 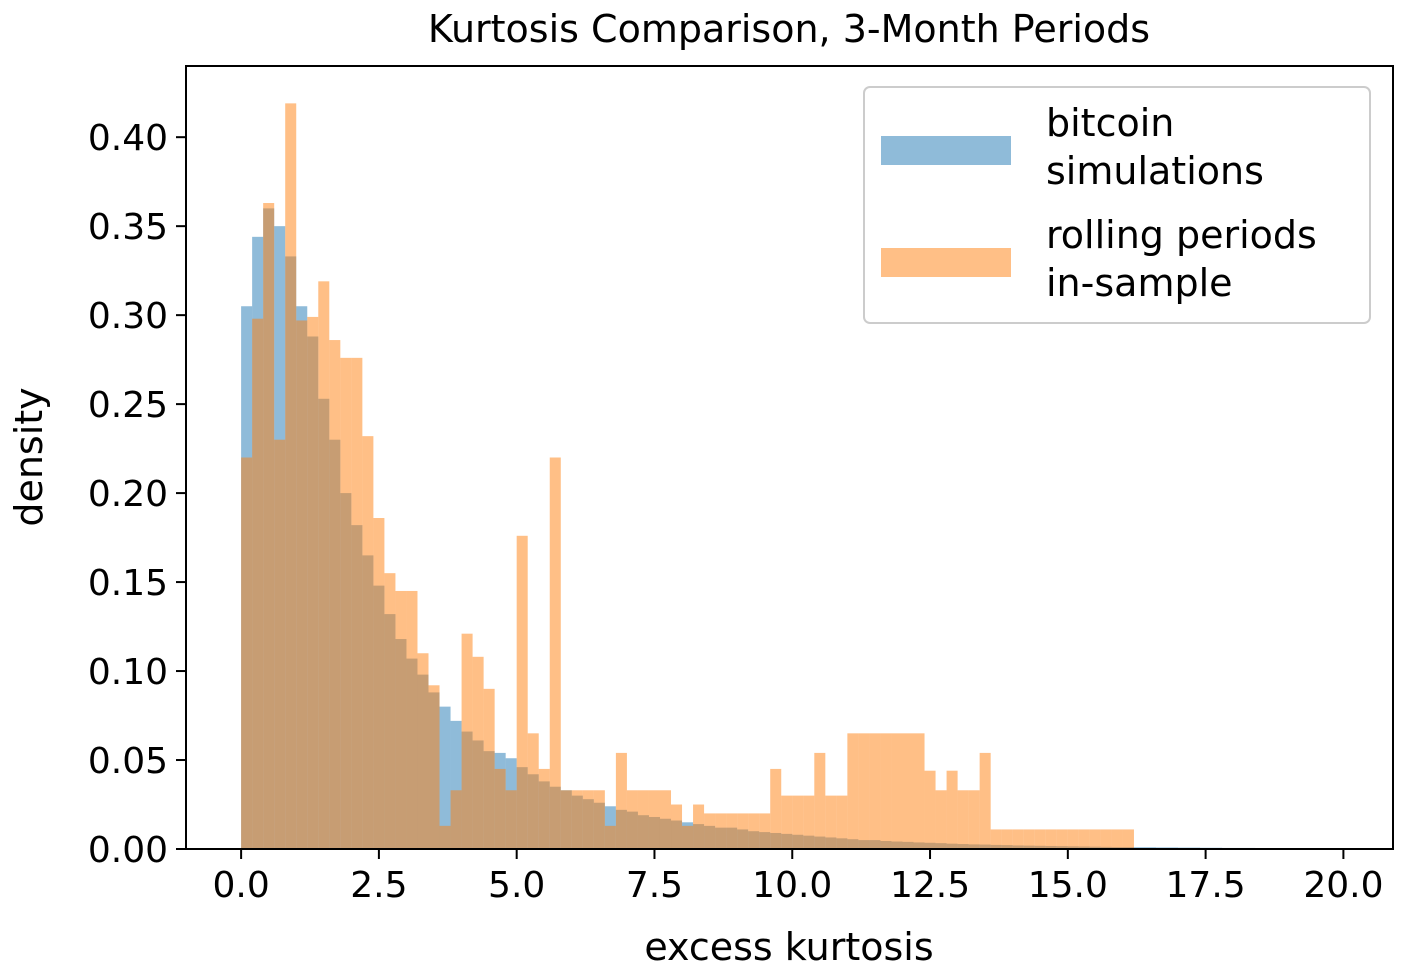 I want to click on x-axis: 0.0 2.5 5.0 7.5 10.0 12.5 15.0 17.5 20.0, so click(x=797, y=877).